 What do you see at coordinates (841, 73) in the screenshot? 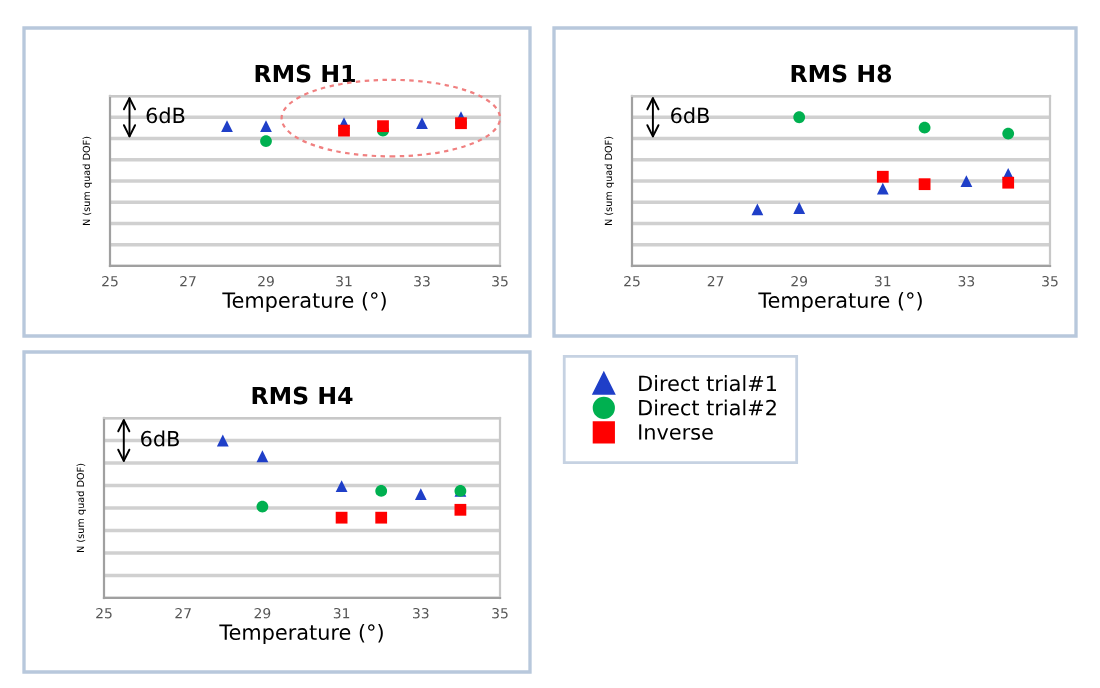
I see `chart-title: RMS H8` at bounding box center [841, 73].